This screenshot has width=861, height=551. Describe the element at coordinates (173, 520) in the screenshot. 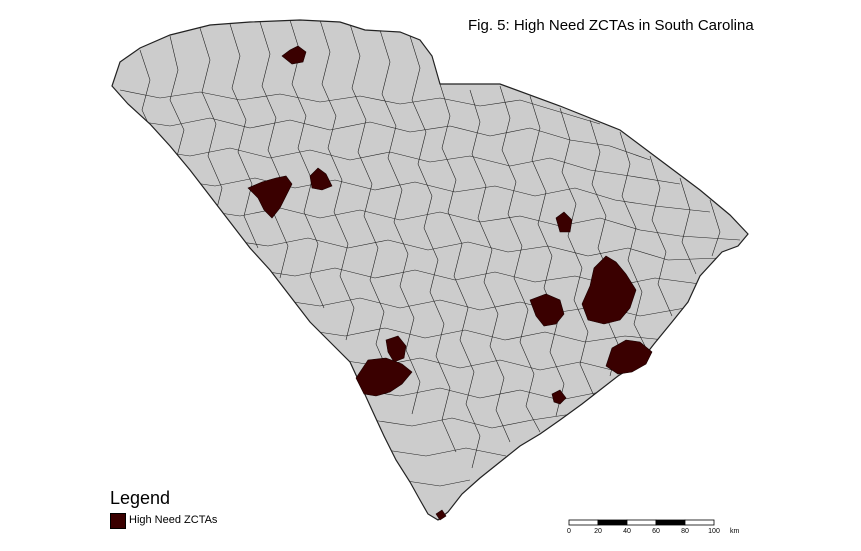

I see `legend-label-high-need: High Need ZCTAs` at that location.